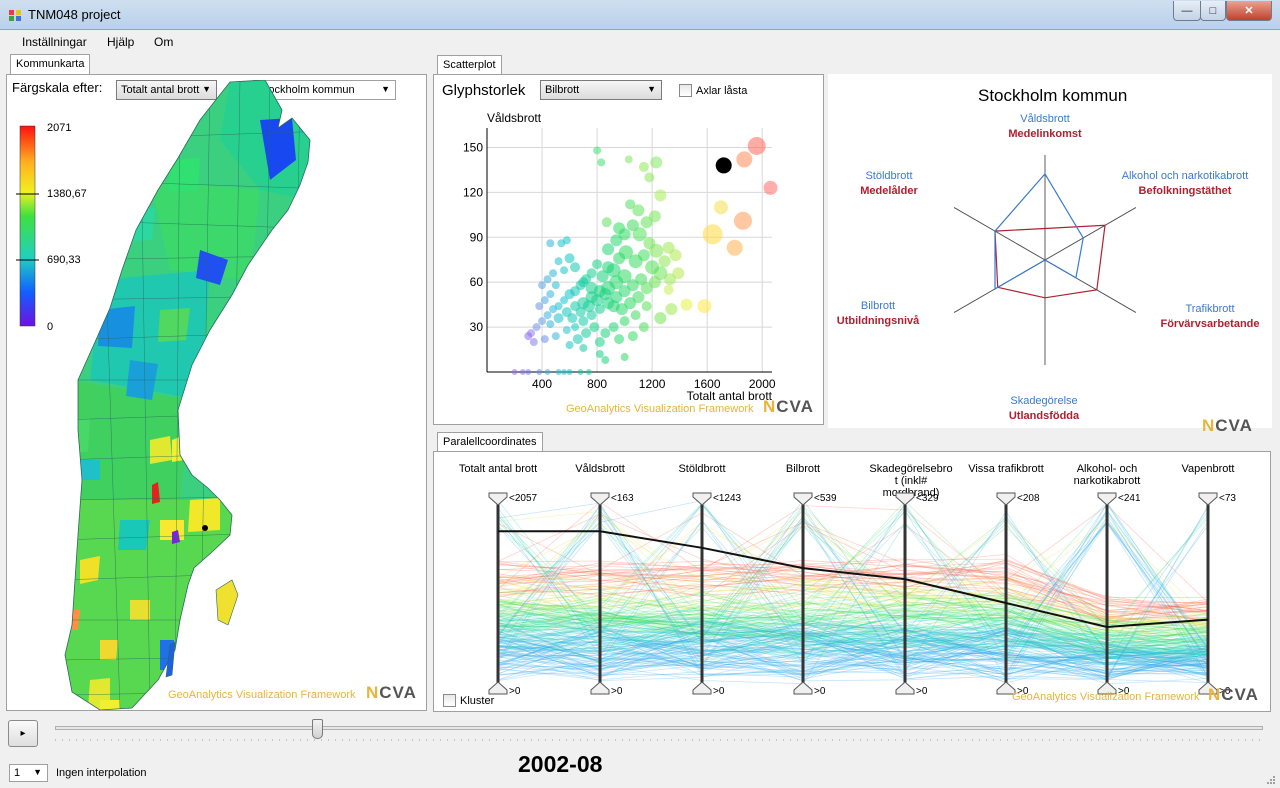 This screenshot has width=1280, height=788. What do you see at coordinates (54, 42) in the screenshot?
I see `menu-installningar: Inställningar` at bounding box center [54, 42].